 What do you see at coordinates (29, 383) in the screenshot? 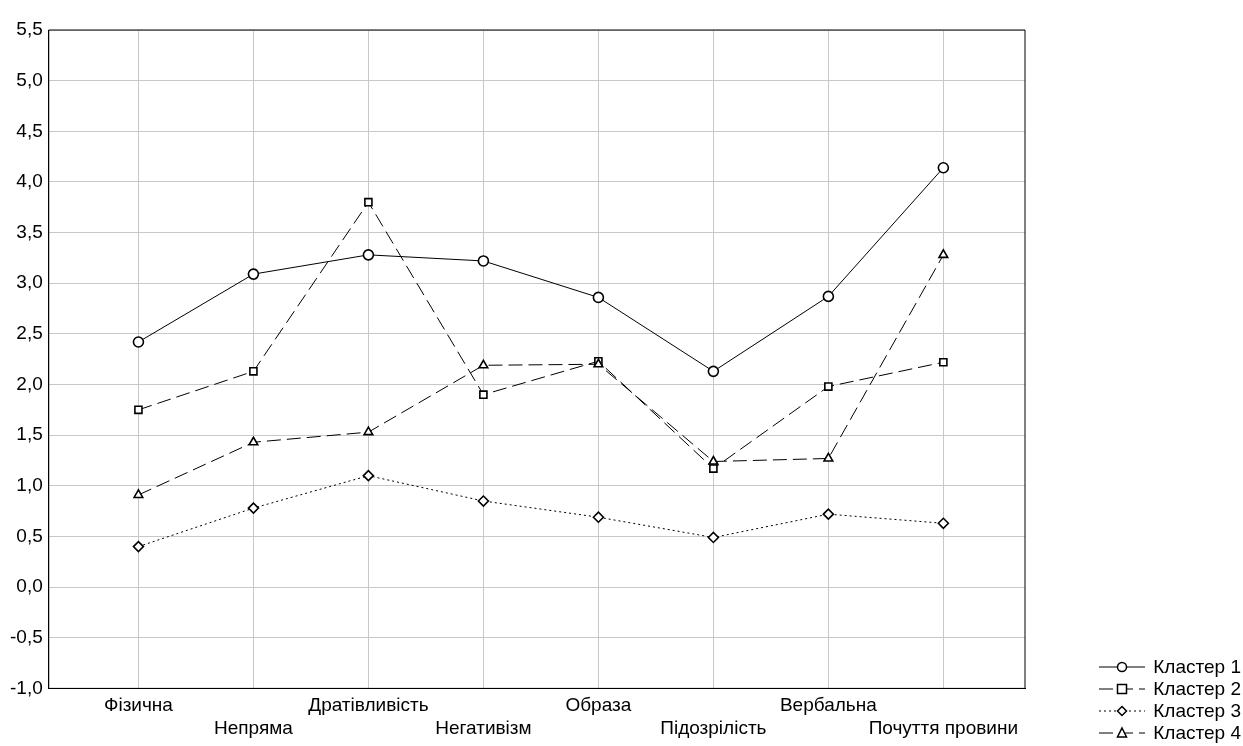
I see `y-tick-label: 2,0` at bounding box center [29, 383].